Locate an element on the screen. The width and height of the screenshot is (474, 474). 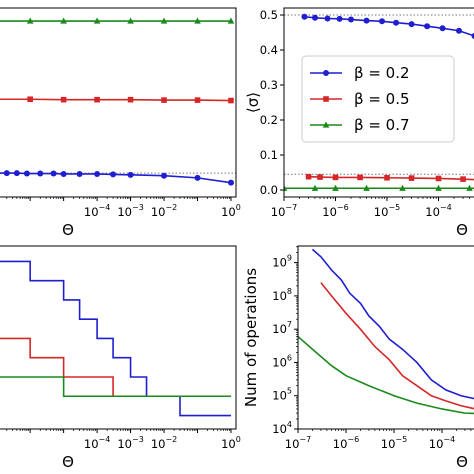
series-2-line is located at coordinates (386, 375).